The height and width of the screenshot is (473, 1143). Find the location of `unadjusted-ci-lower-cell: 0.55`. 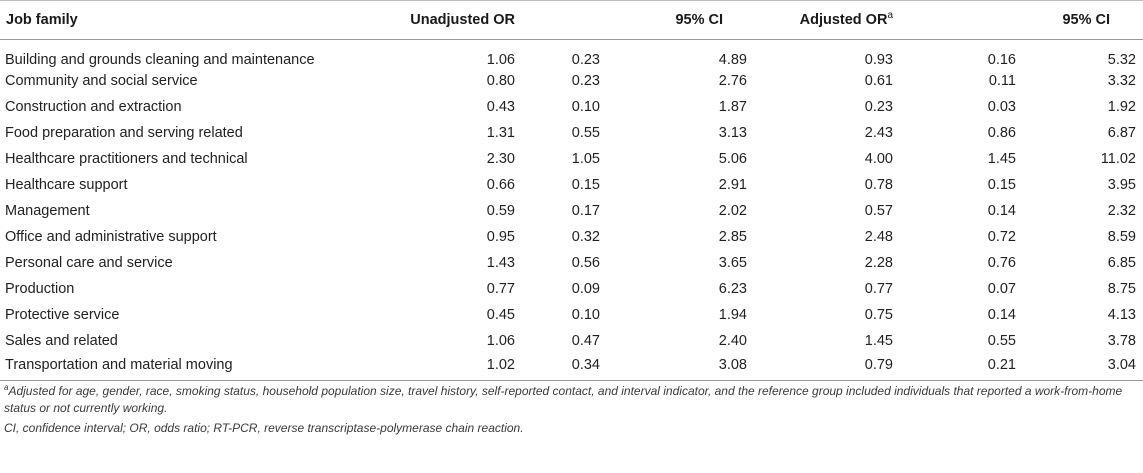

unadjusted-ci-lower-cell: 0.55 is located at coordinates (585, 133).